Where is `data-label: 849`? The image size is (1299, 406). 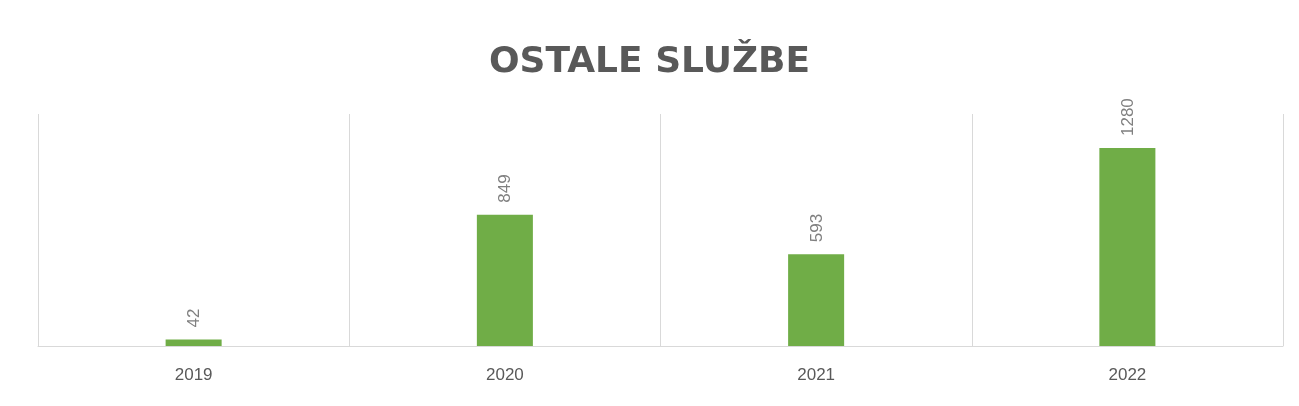 data-label: 849 is located at coordinates (505, 188).